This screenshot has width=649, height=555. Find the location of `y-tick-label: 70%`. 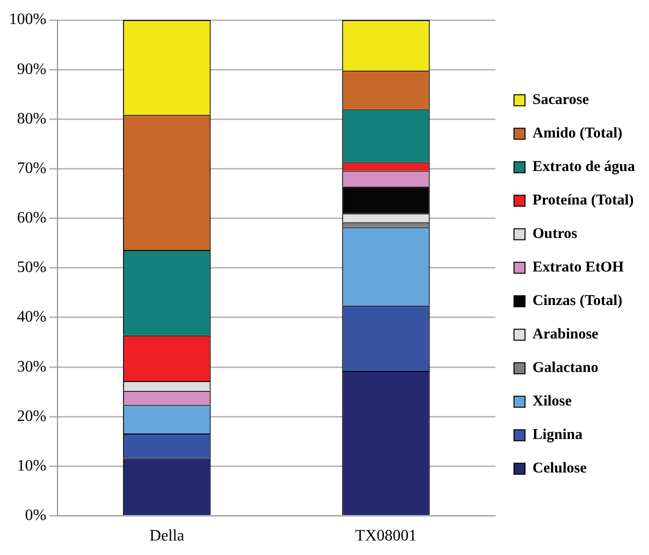

y-tick-label: 70% is located at coordinates (31, 168).